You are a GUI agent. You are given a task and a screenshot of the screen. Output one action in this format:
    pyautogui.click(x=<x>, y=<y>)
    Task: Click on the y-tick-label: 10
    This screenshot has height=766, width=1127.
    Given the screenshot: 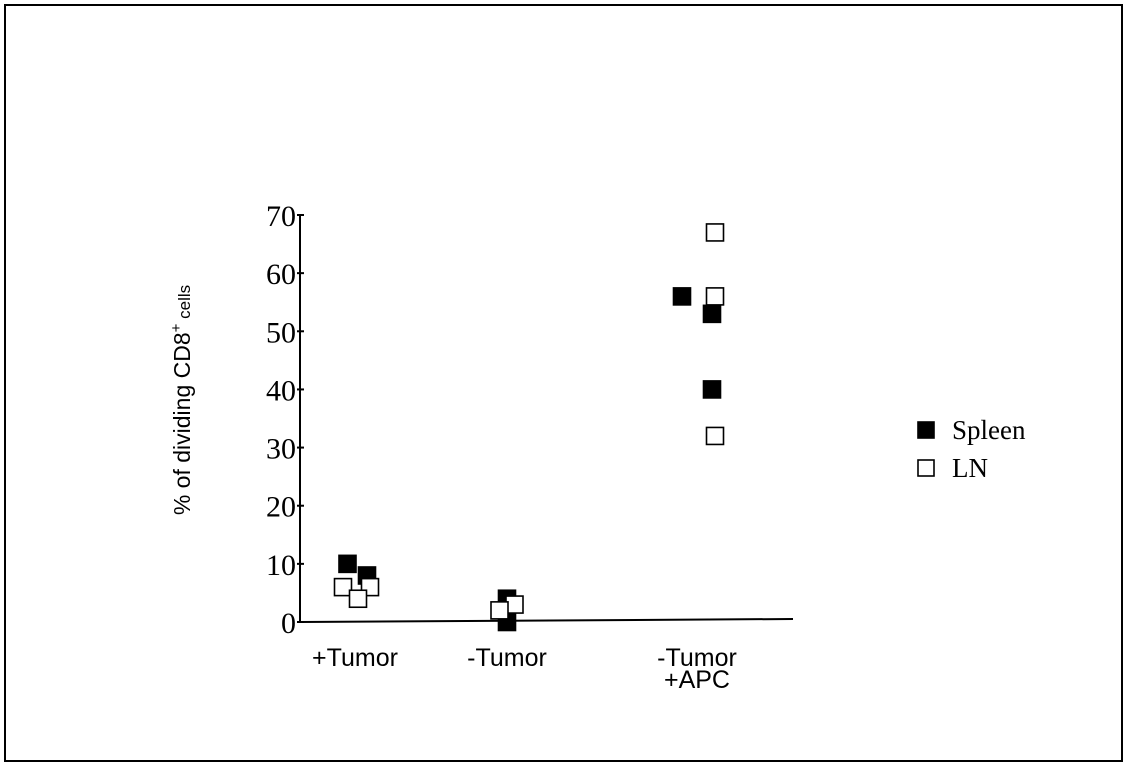 What is the action you would take?
    pyautogui.click(x=281, y=565)
    